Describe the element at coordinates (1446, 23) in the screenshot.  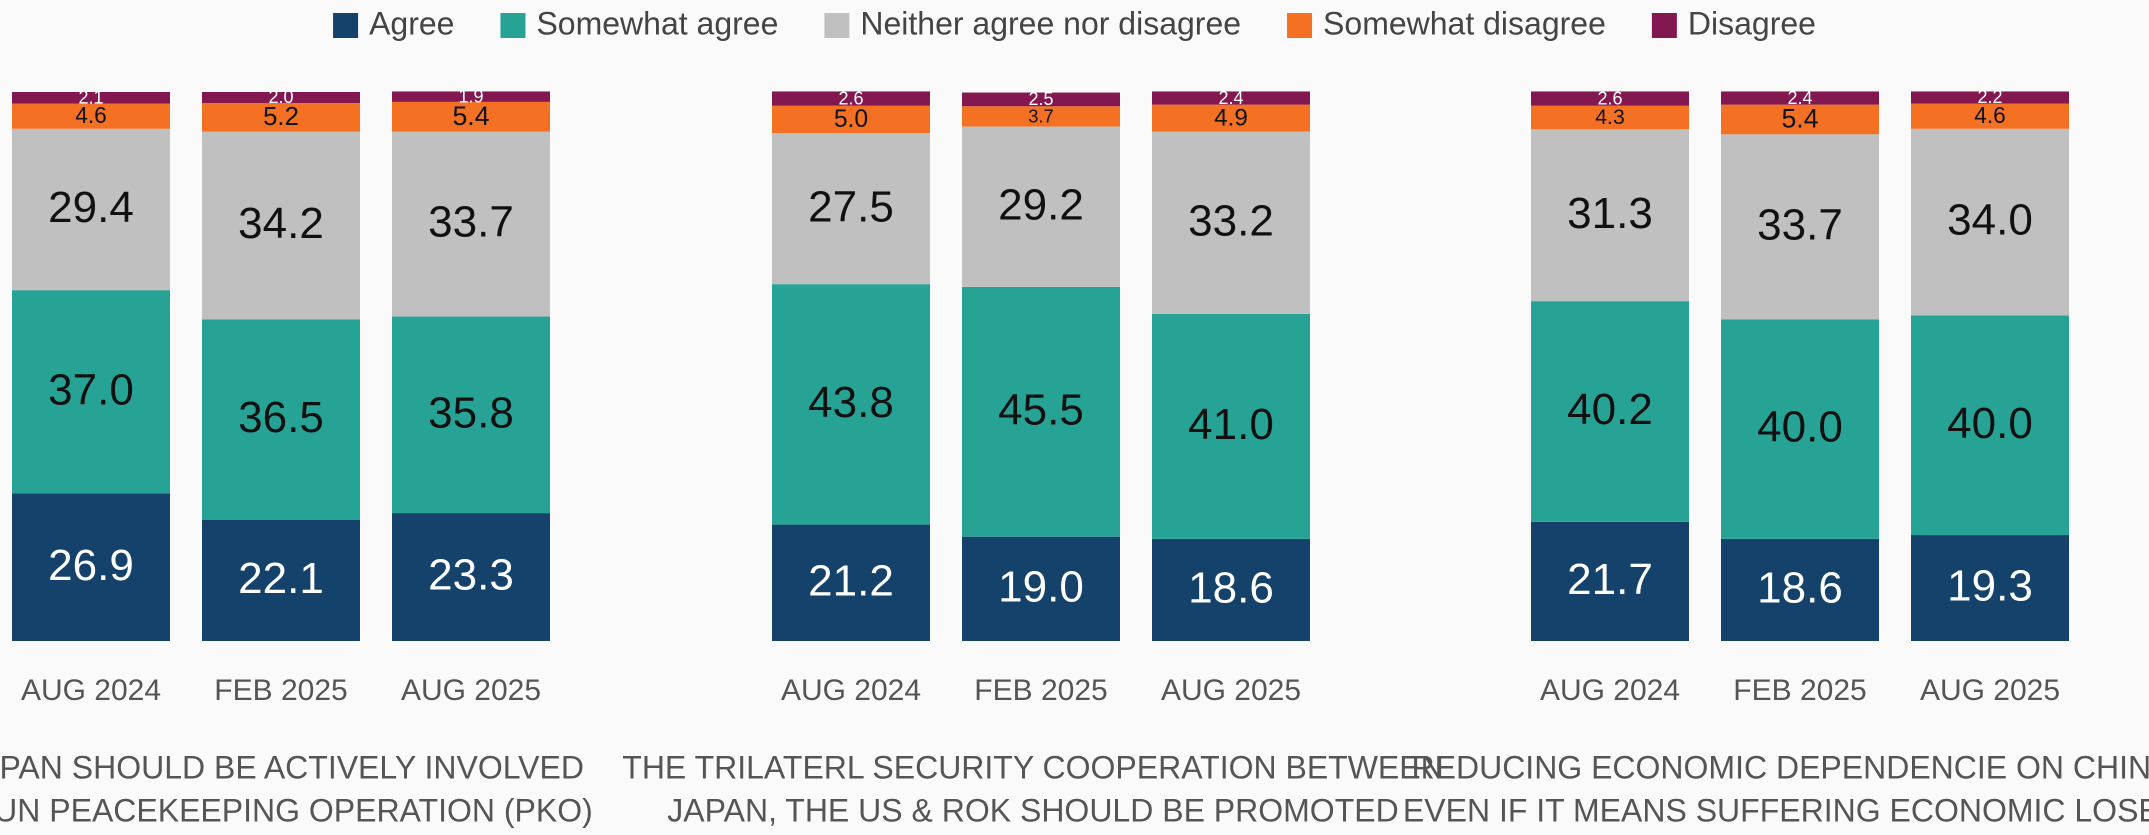
I see `legend-item: Somewhat disagree` at that location.